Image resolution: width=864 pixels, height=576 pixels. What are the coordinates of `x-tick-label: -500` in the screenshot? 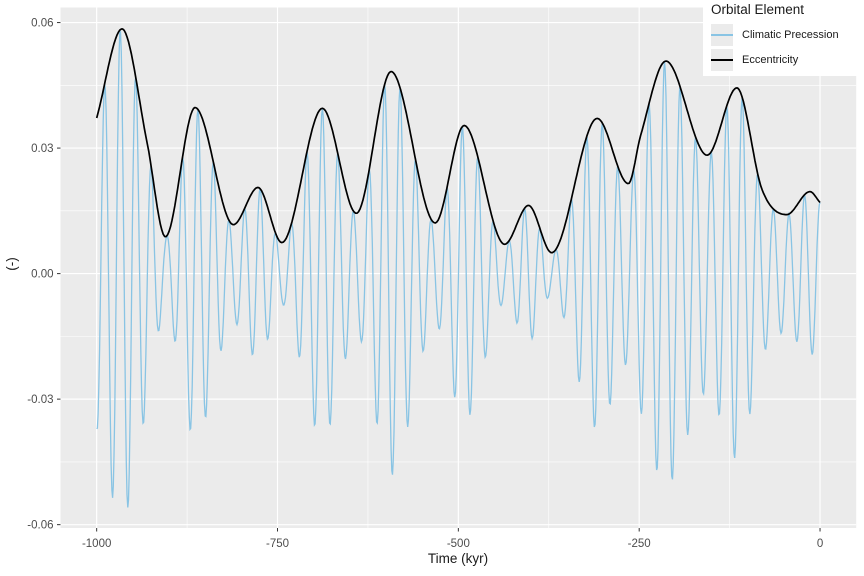 It's located at (458, 544).